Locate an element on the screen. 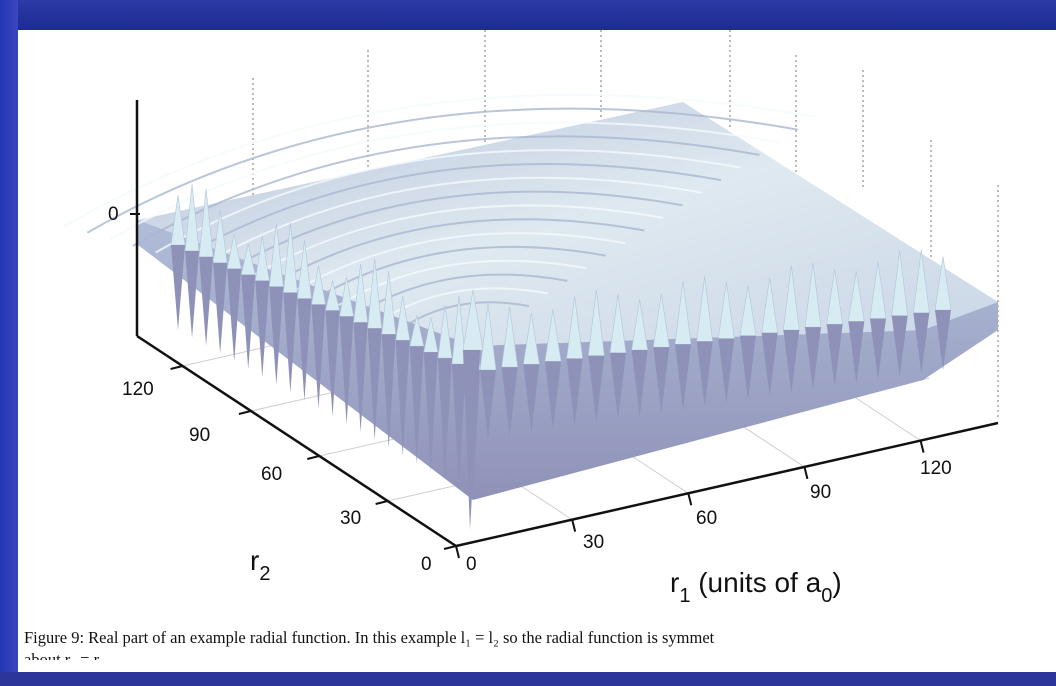 This screenshot has width=1056, height=686. r1-axis is located at coordinates (727, 484).